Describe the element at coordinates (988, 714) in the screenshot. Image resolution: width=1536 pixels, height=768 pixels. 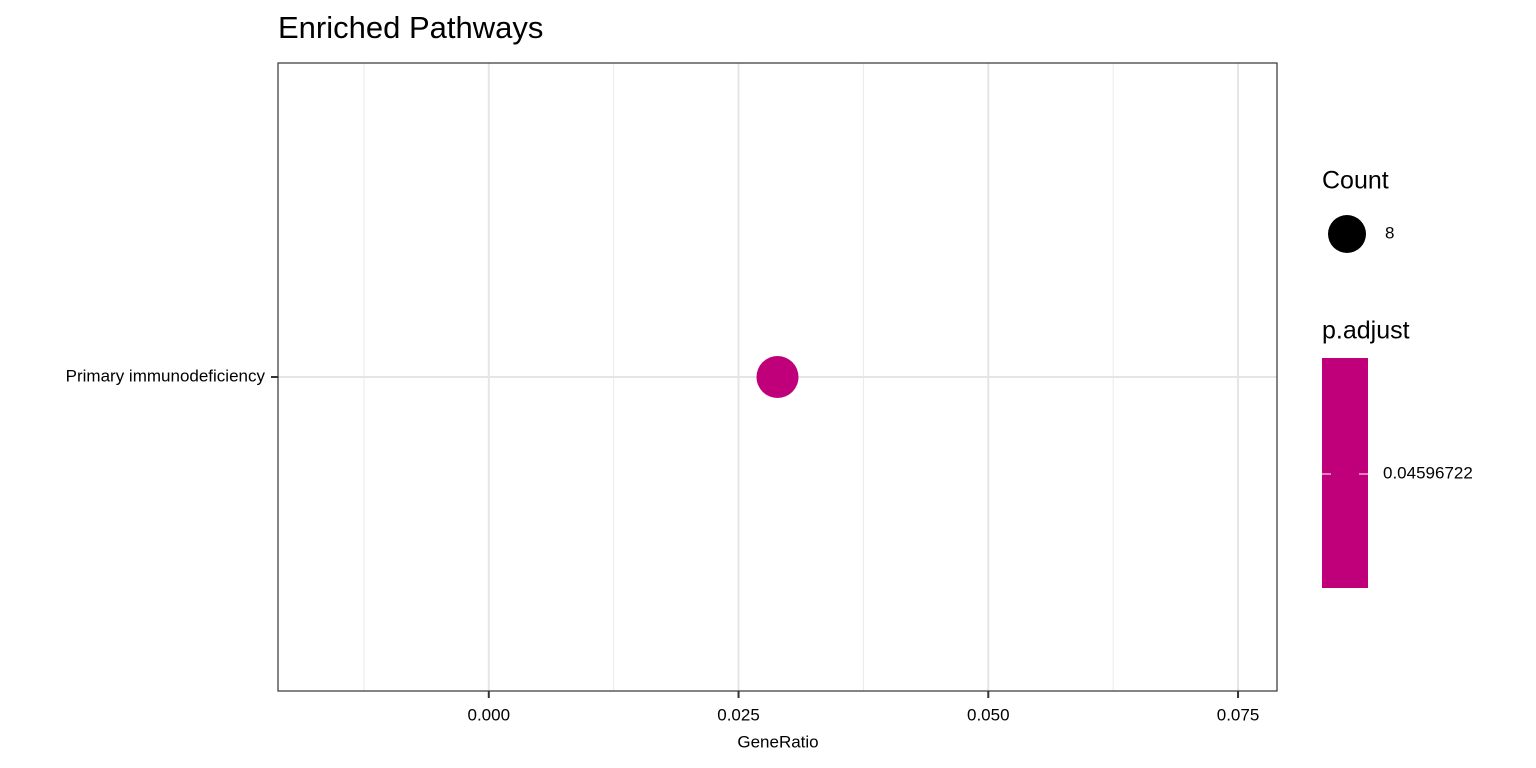
I see `x-tick-label: 0.050` at that location.